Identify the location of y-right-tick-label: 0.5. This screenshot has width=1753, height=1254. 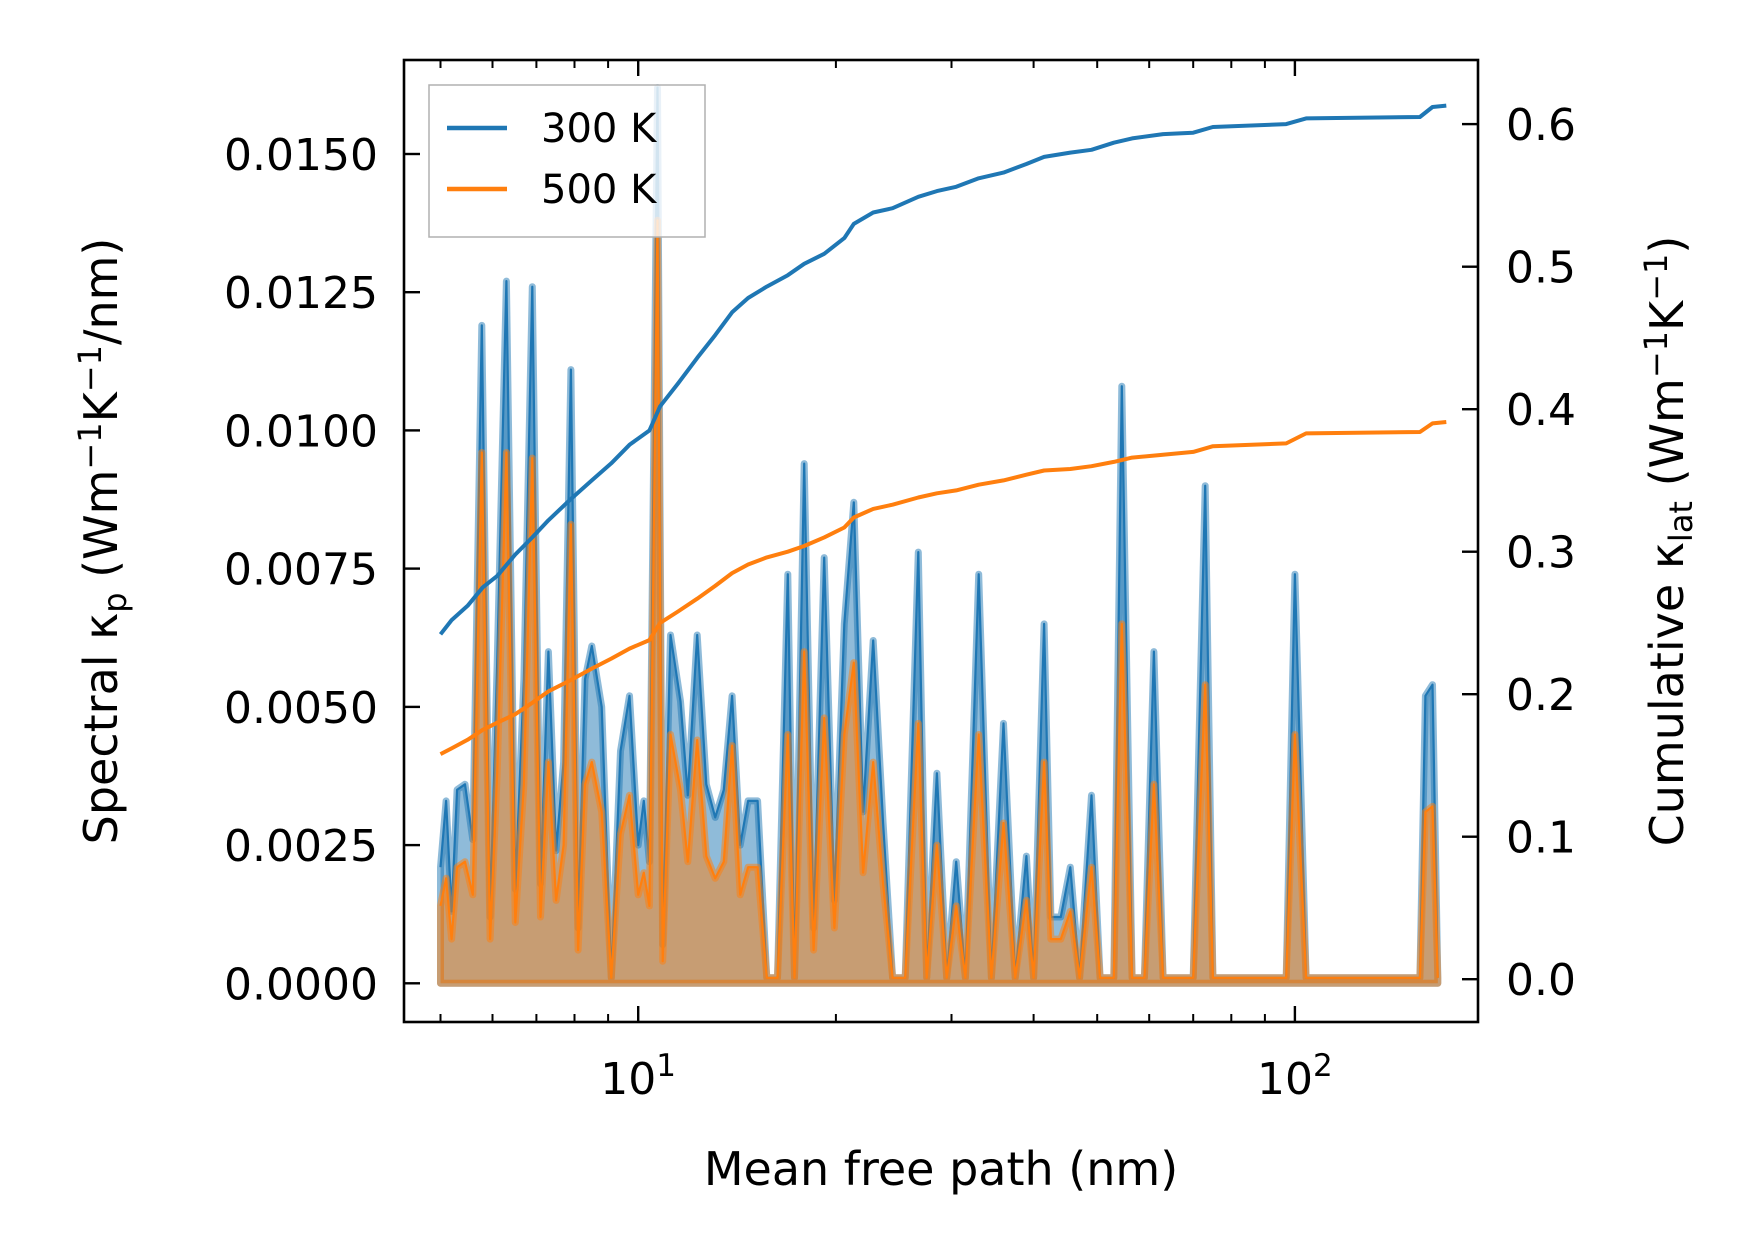
(1541, 268).